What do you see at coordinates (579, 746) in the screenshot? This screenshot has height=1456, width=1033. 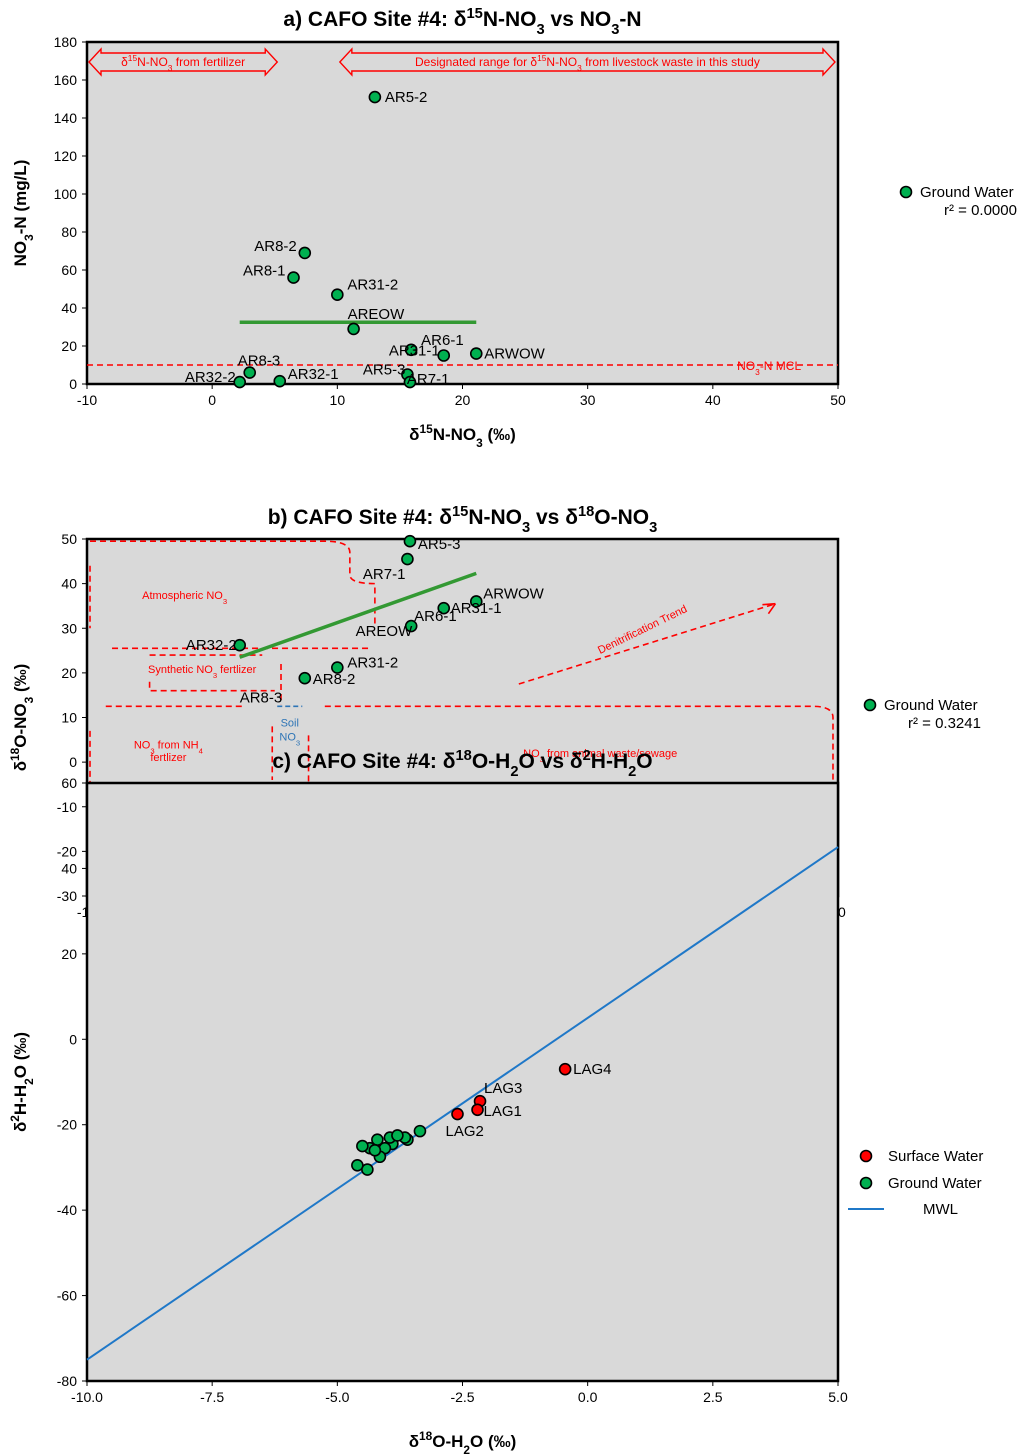 I see `animal-waste-region` at bounding box center [579, 746].